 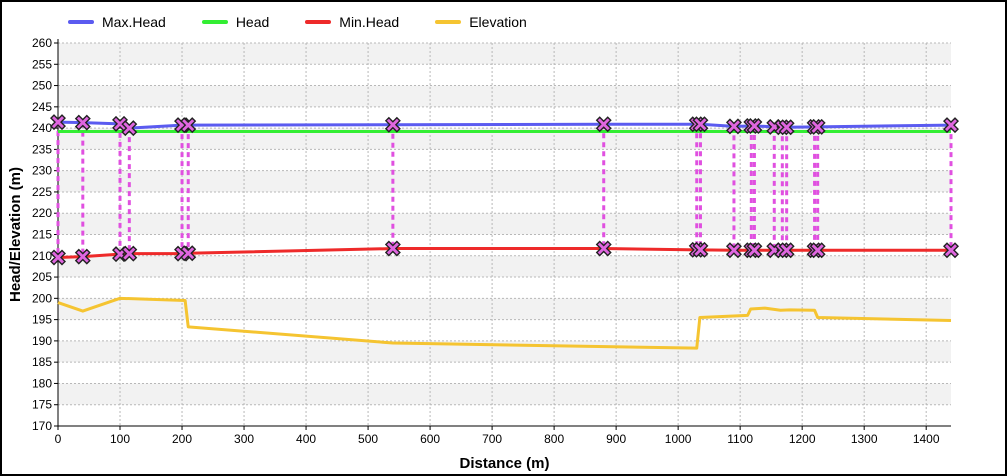 I want to click on x-axis-title: Distance (m), so click(x=504, y=463).